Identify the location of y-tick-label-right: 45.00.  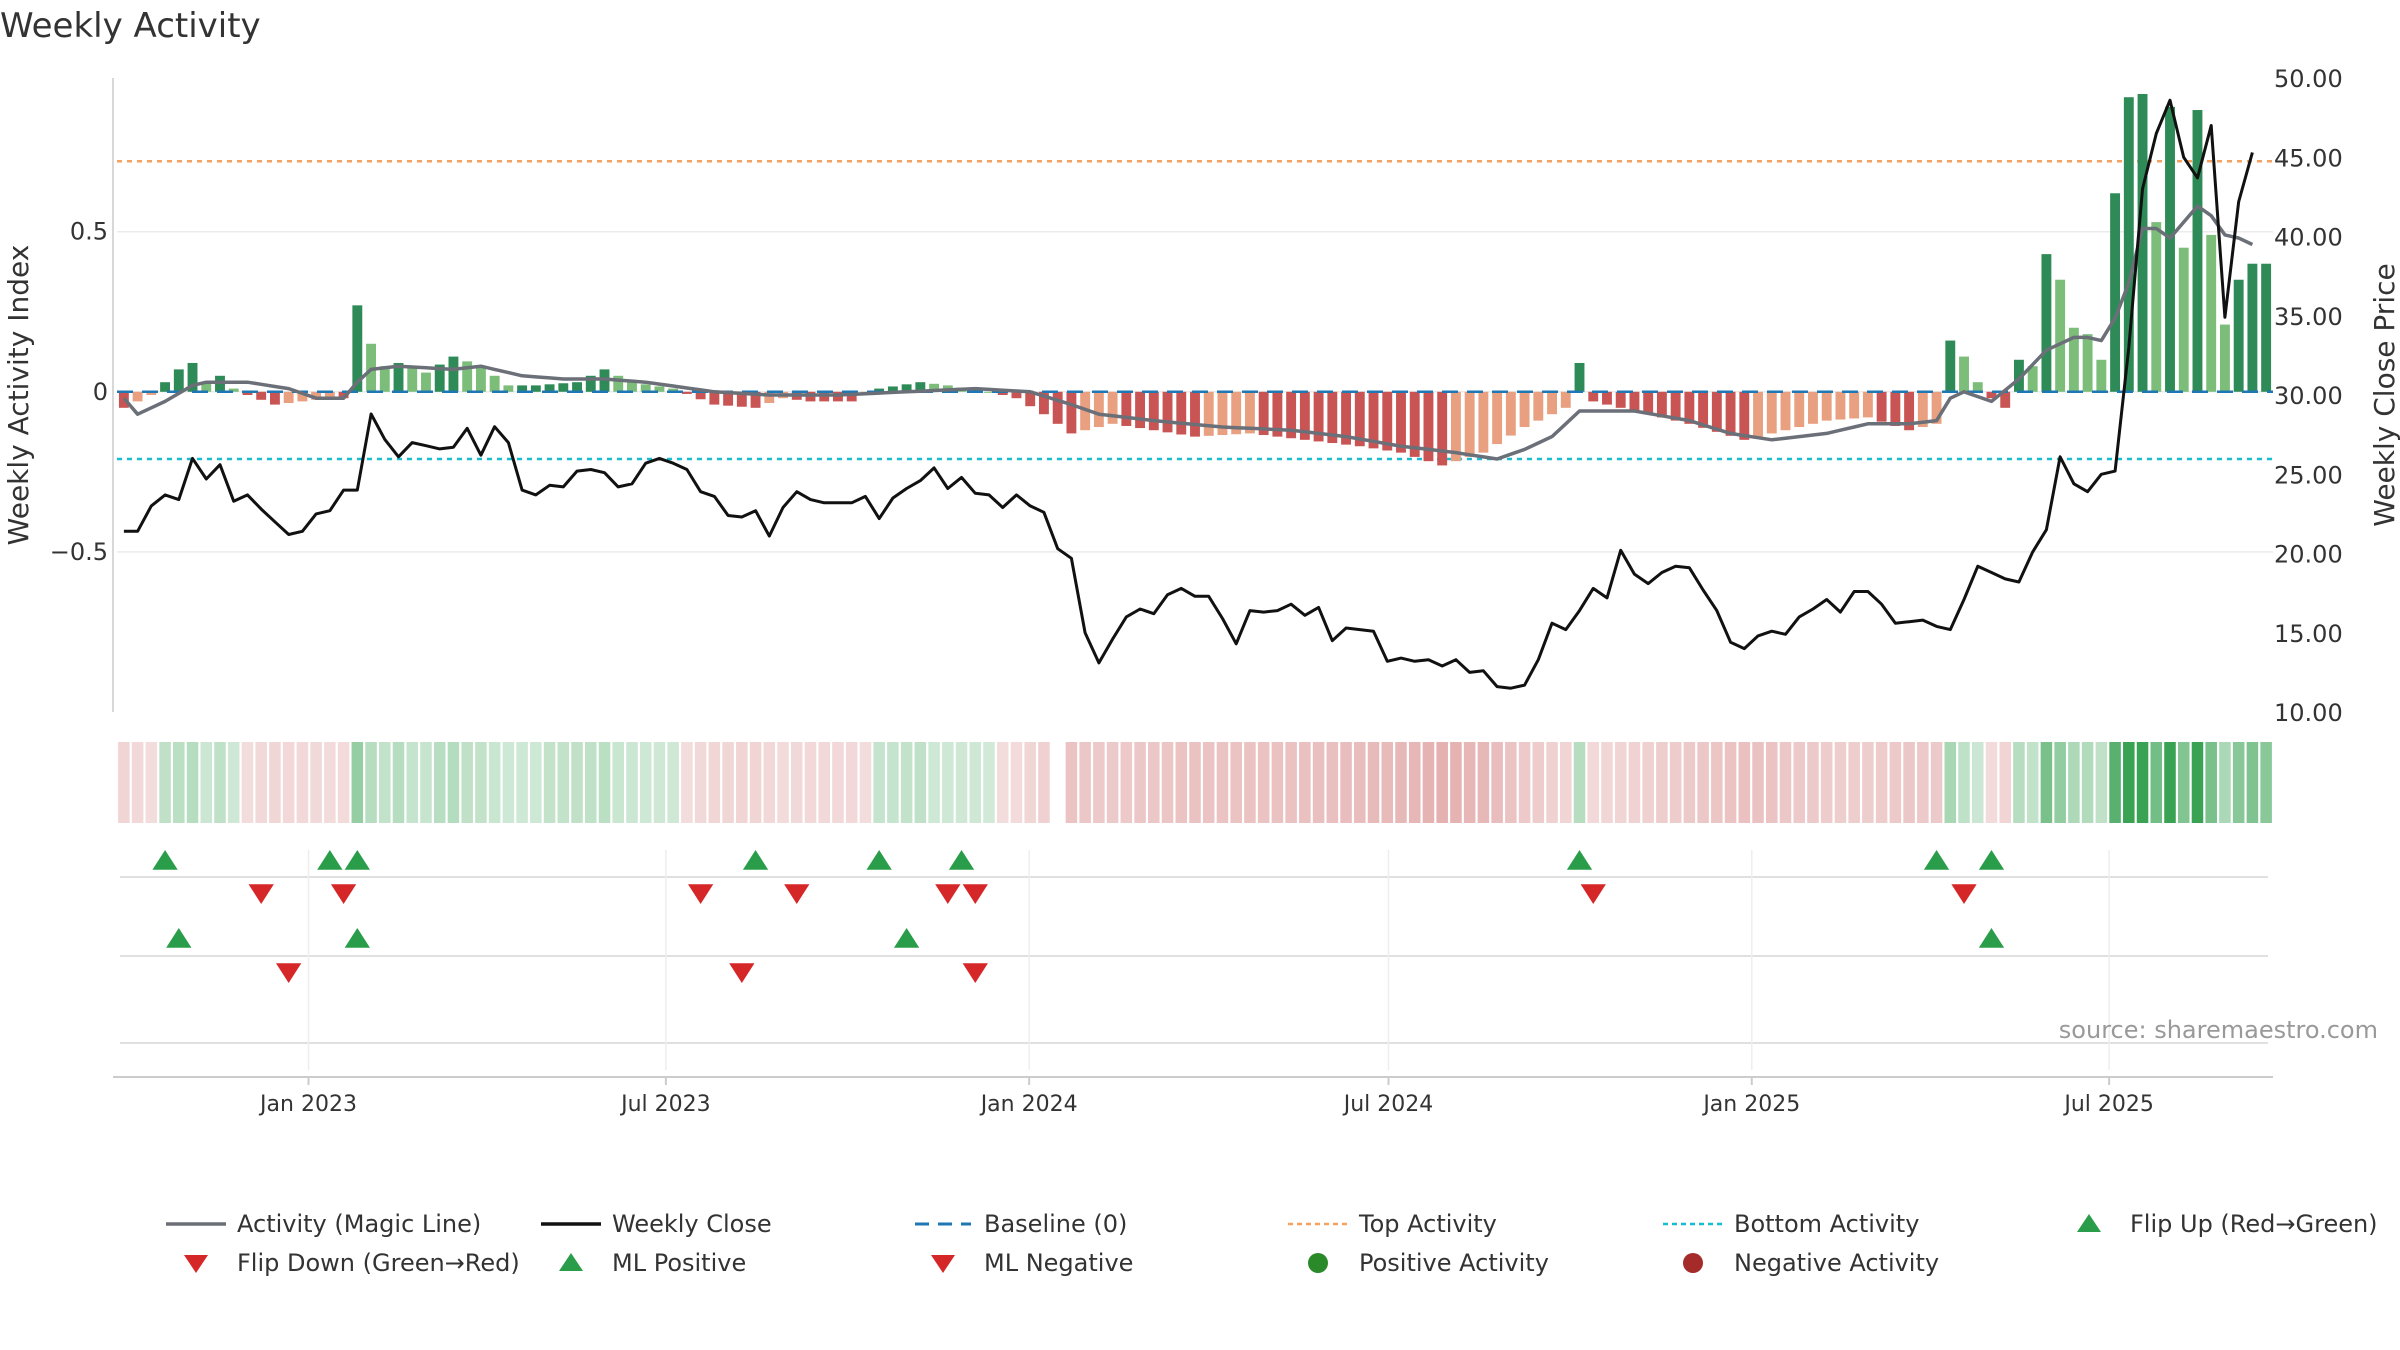
(2308, 158).